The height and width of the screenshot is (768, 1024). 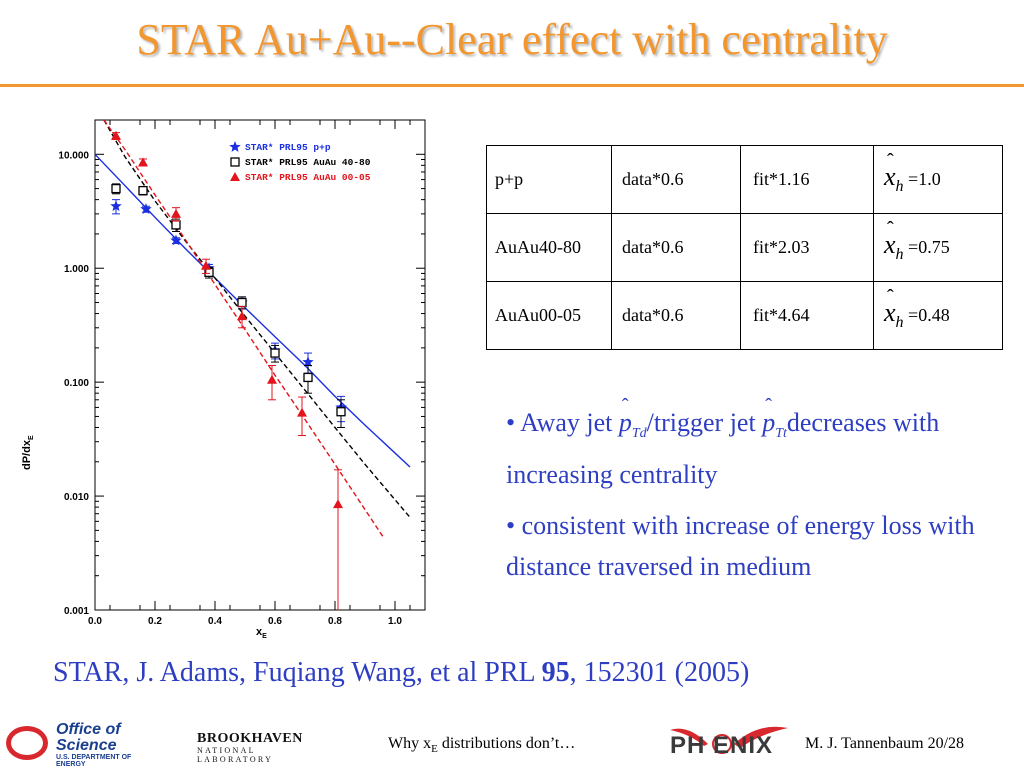 I want to click on phenix-logo: PH ENIX, so click(x=733, y=744).